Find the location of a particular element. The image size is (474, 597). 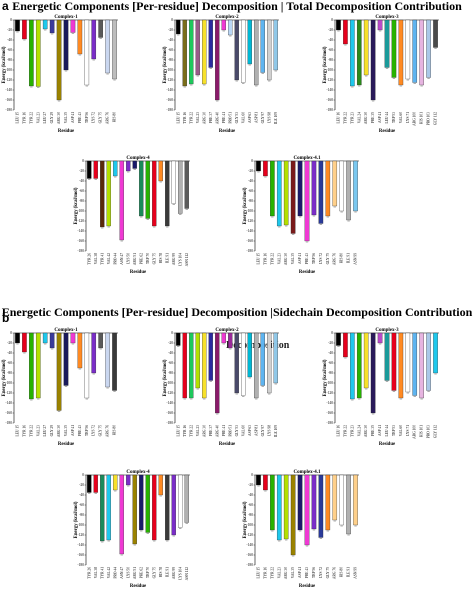

x-tick-label: LYS 72 is located at coordinates (94, 117).